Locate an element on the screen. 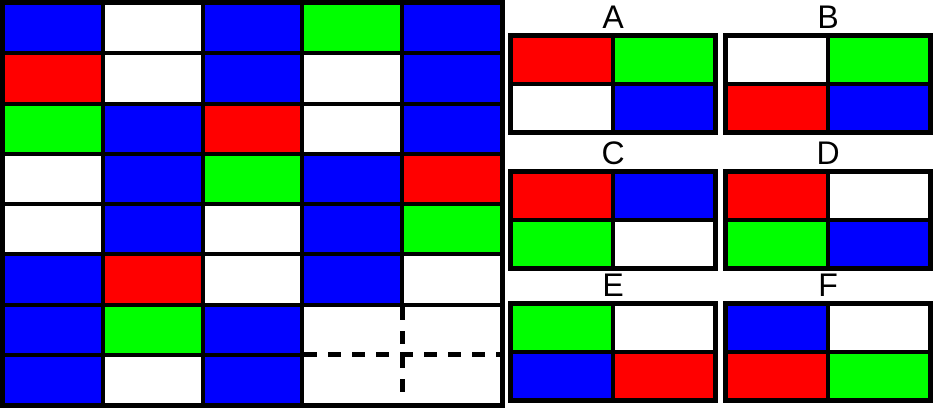 The image size is (934, 408). option-b-box is located at coordinates (828, 84).